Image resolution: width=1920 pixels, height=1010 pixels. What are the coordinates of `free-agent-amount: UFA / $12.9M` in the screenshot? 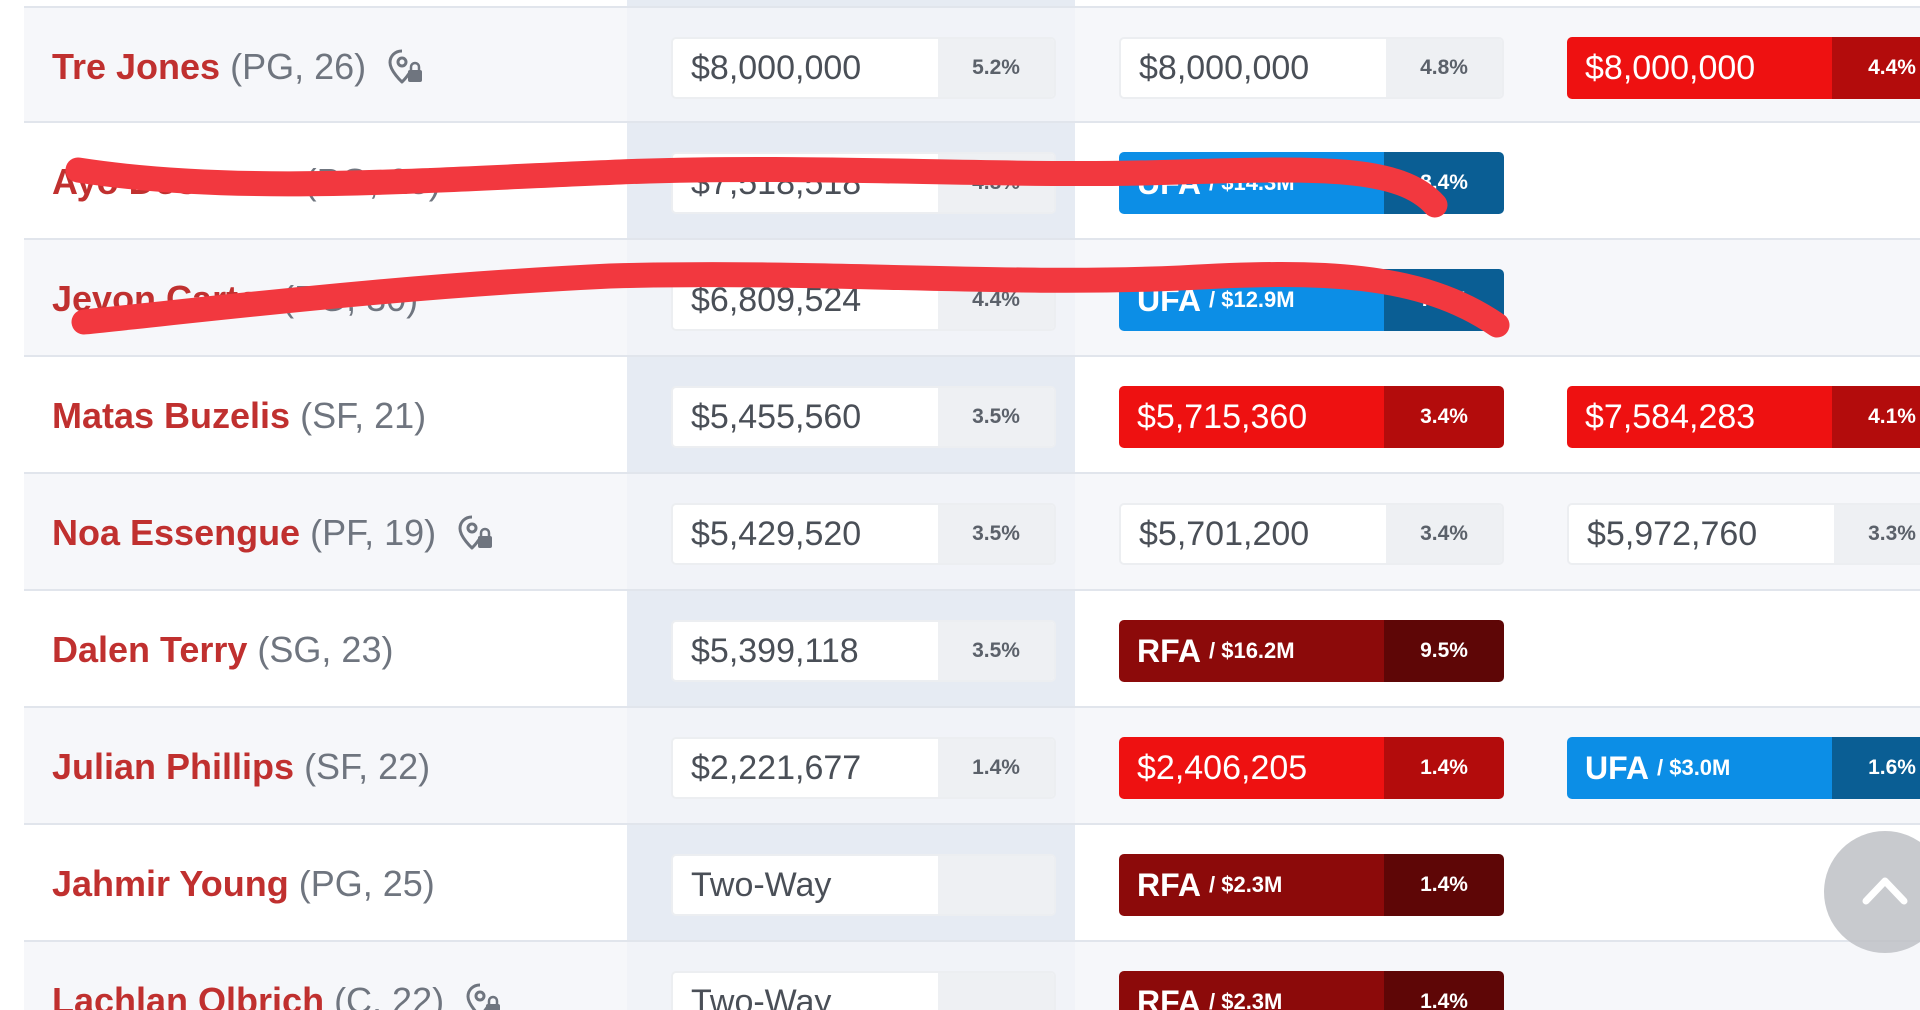 It's located at (1251, 300).